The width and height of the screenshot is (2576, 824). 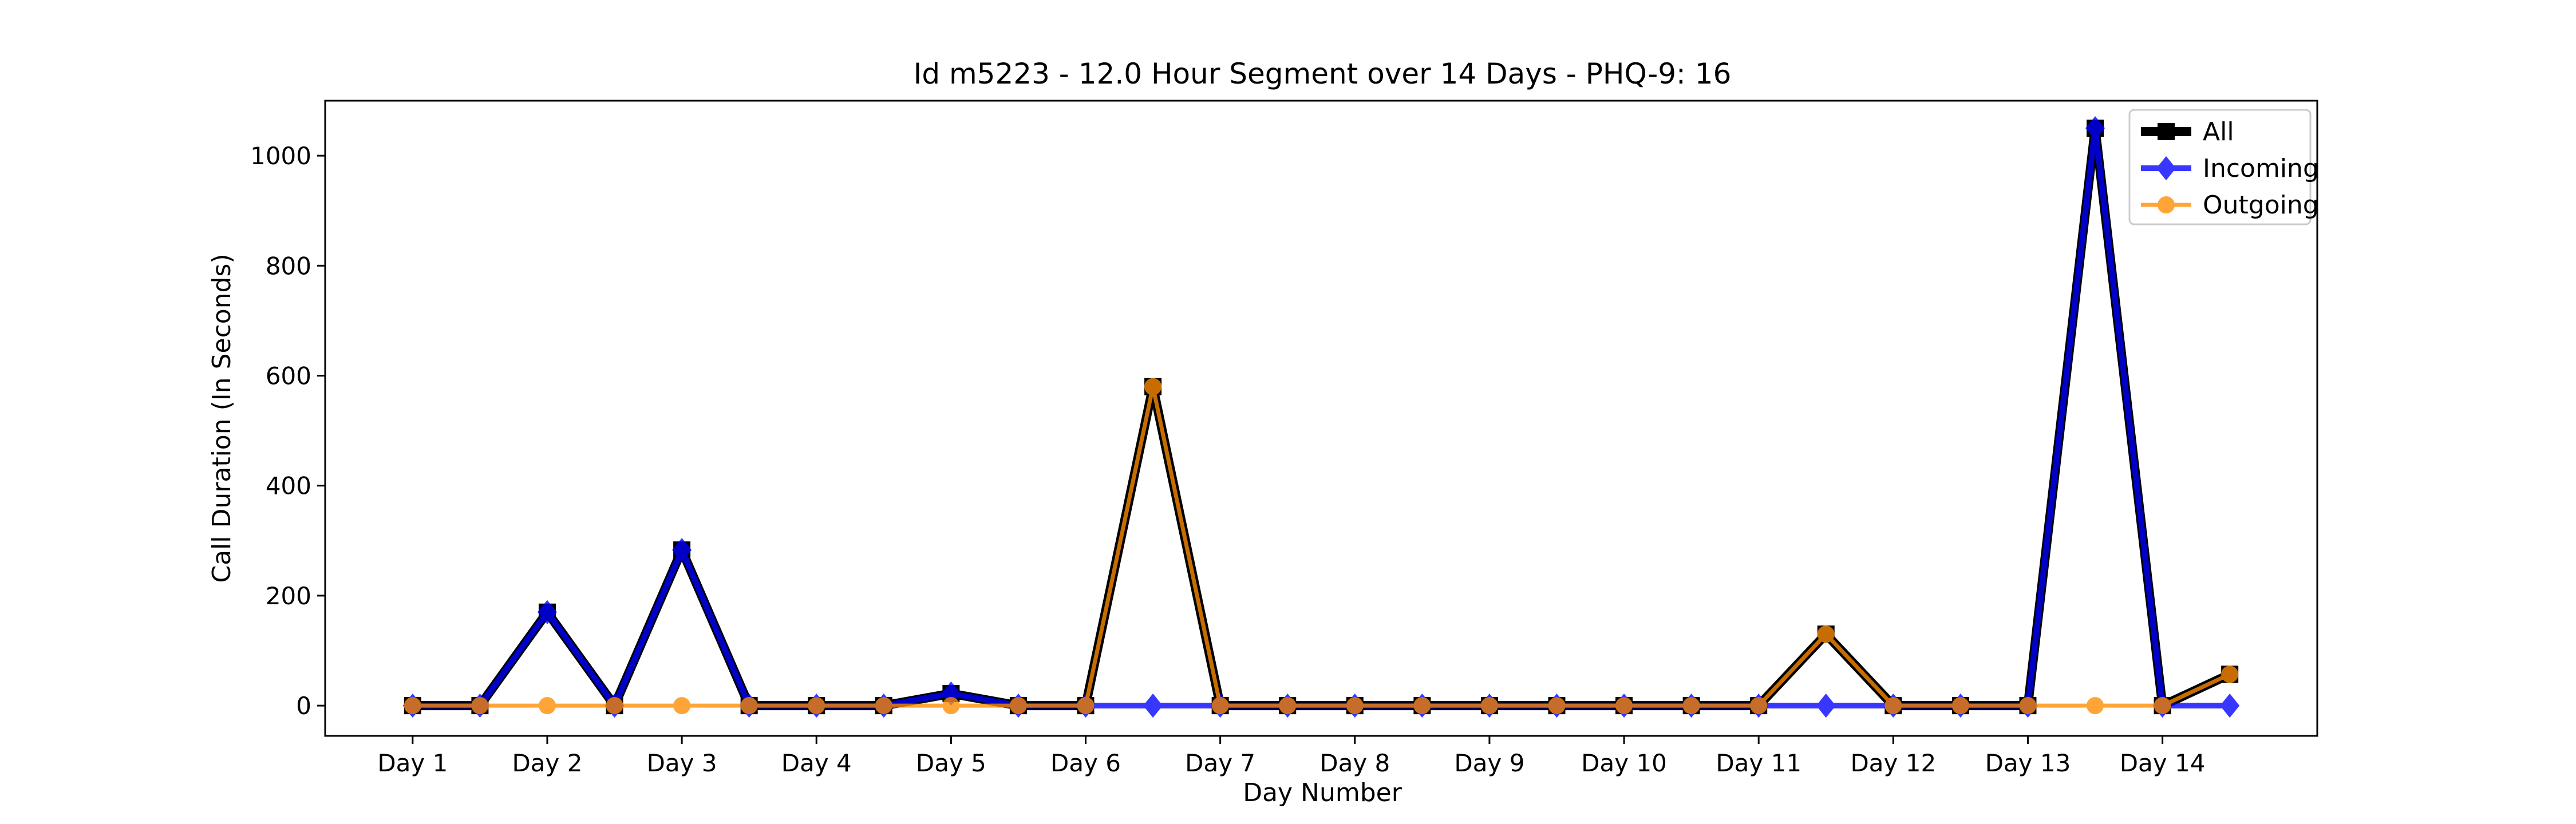 What do you see at coordinates (2163, 763) in the screenshot?
I see `x-tick-label: Day 14` at bounding box center [2163, 763].